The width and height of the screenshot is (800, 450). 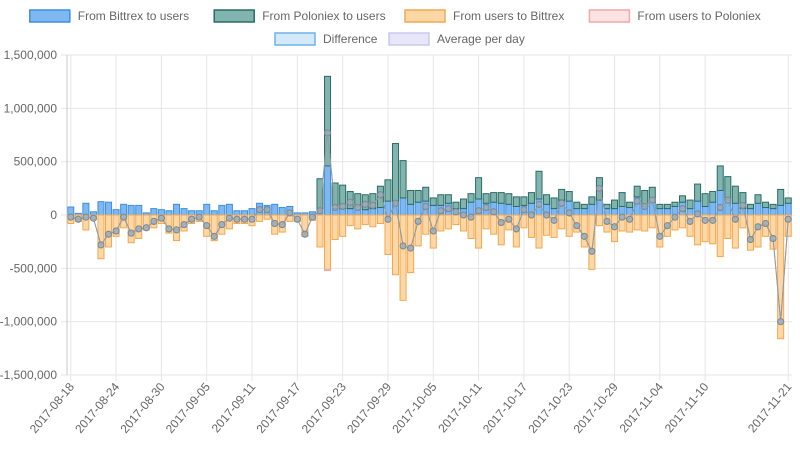 What do you see at coordinates (109, 16) in the screenshot?
I see `legend-item: From Bittrex to users` at bounding box center [109, 16].